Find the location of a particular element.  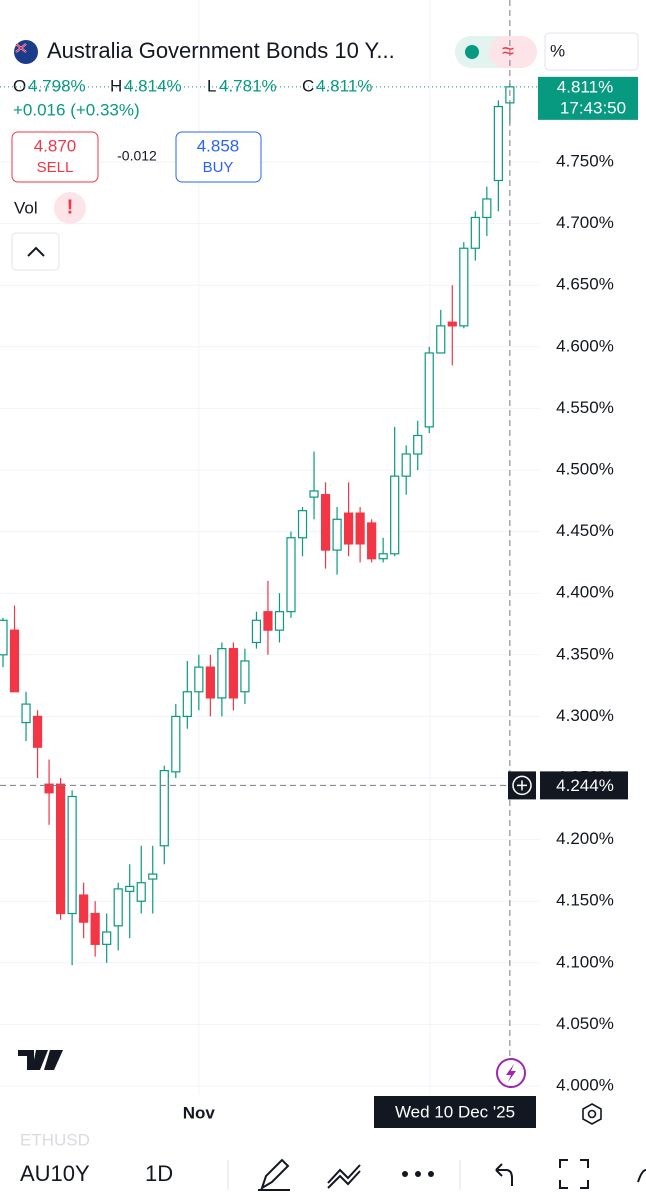

crosshair-plus-sign is located at coordinates (522, 785).